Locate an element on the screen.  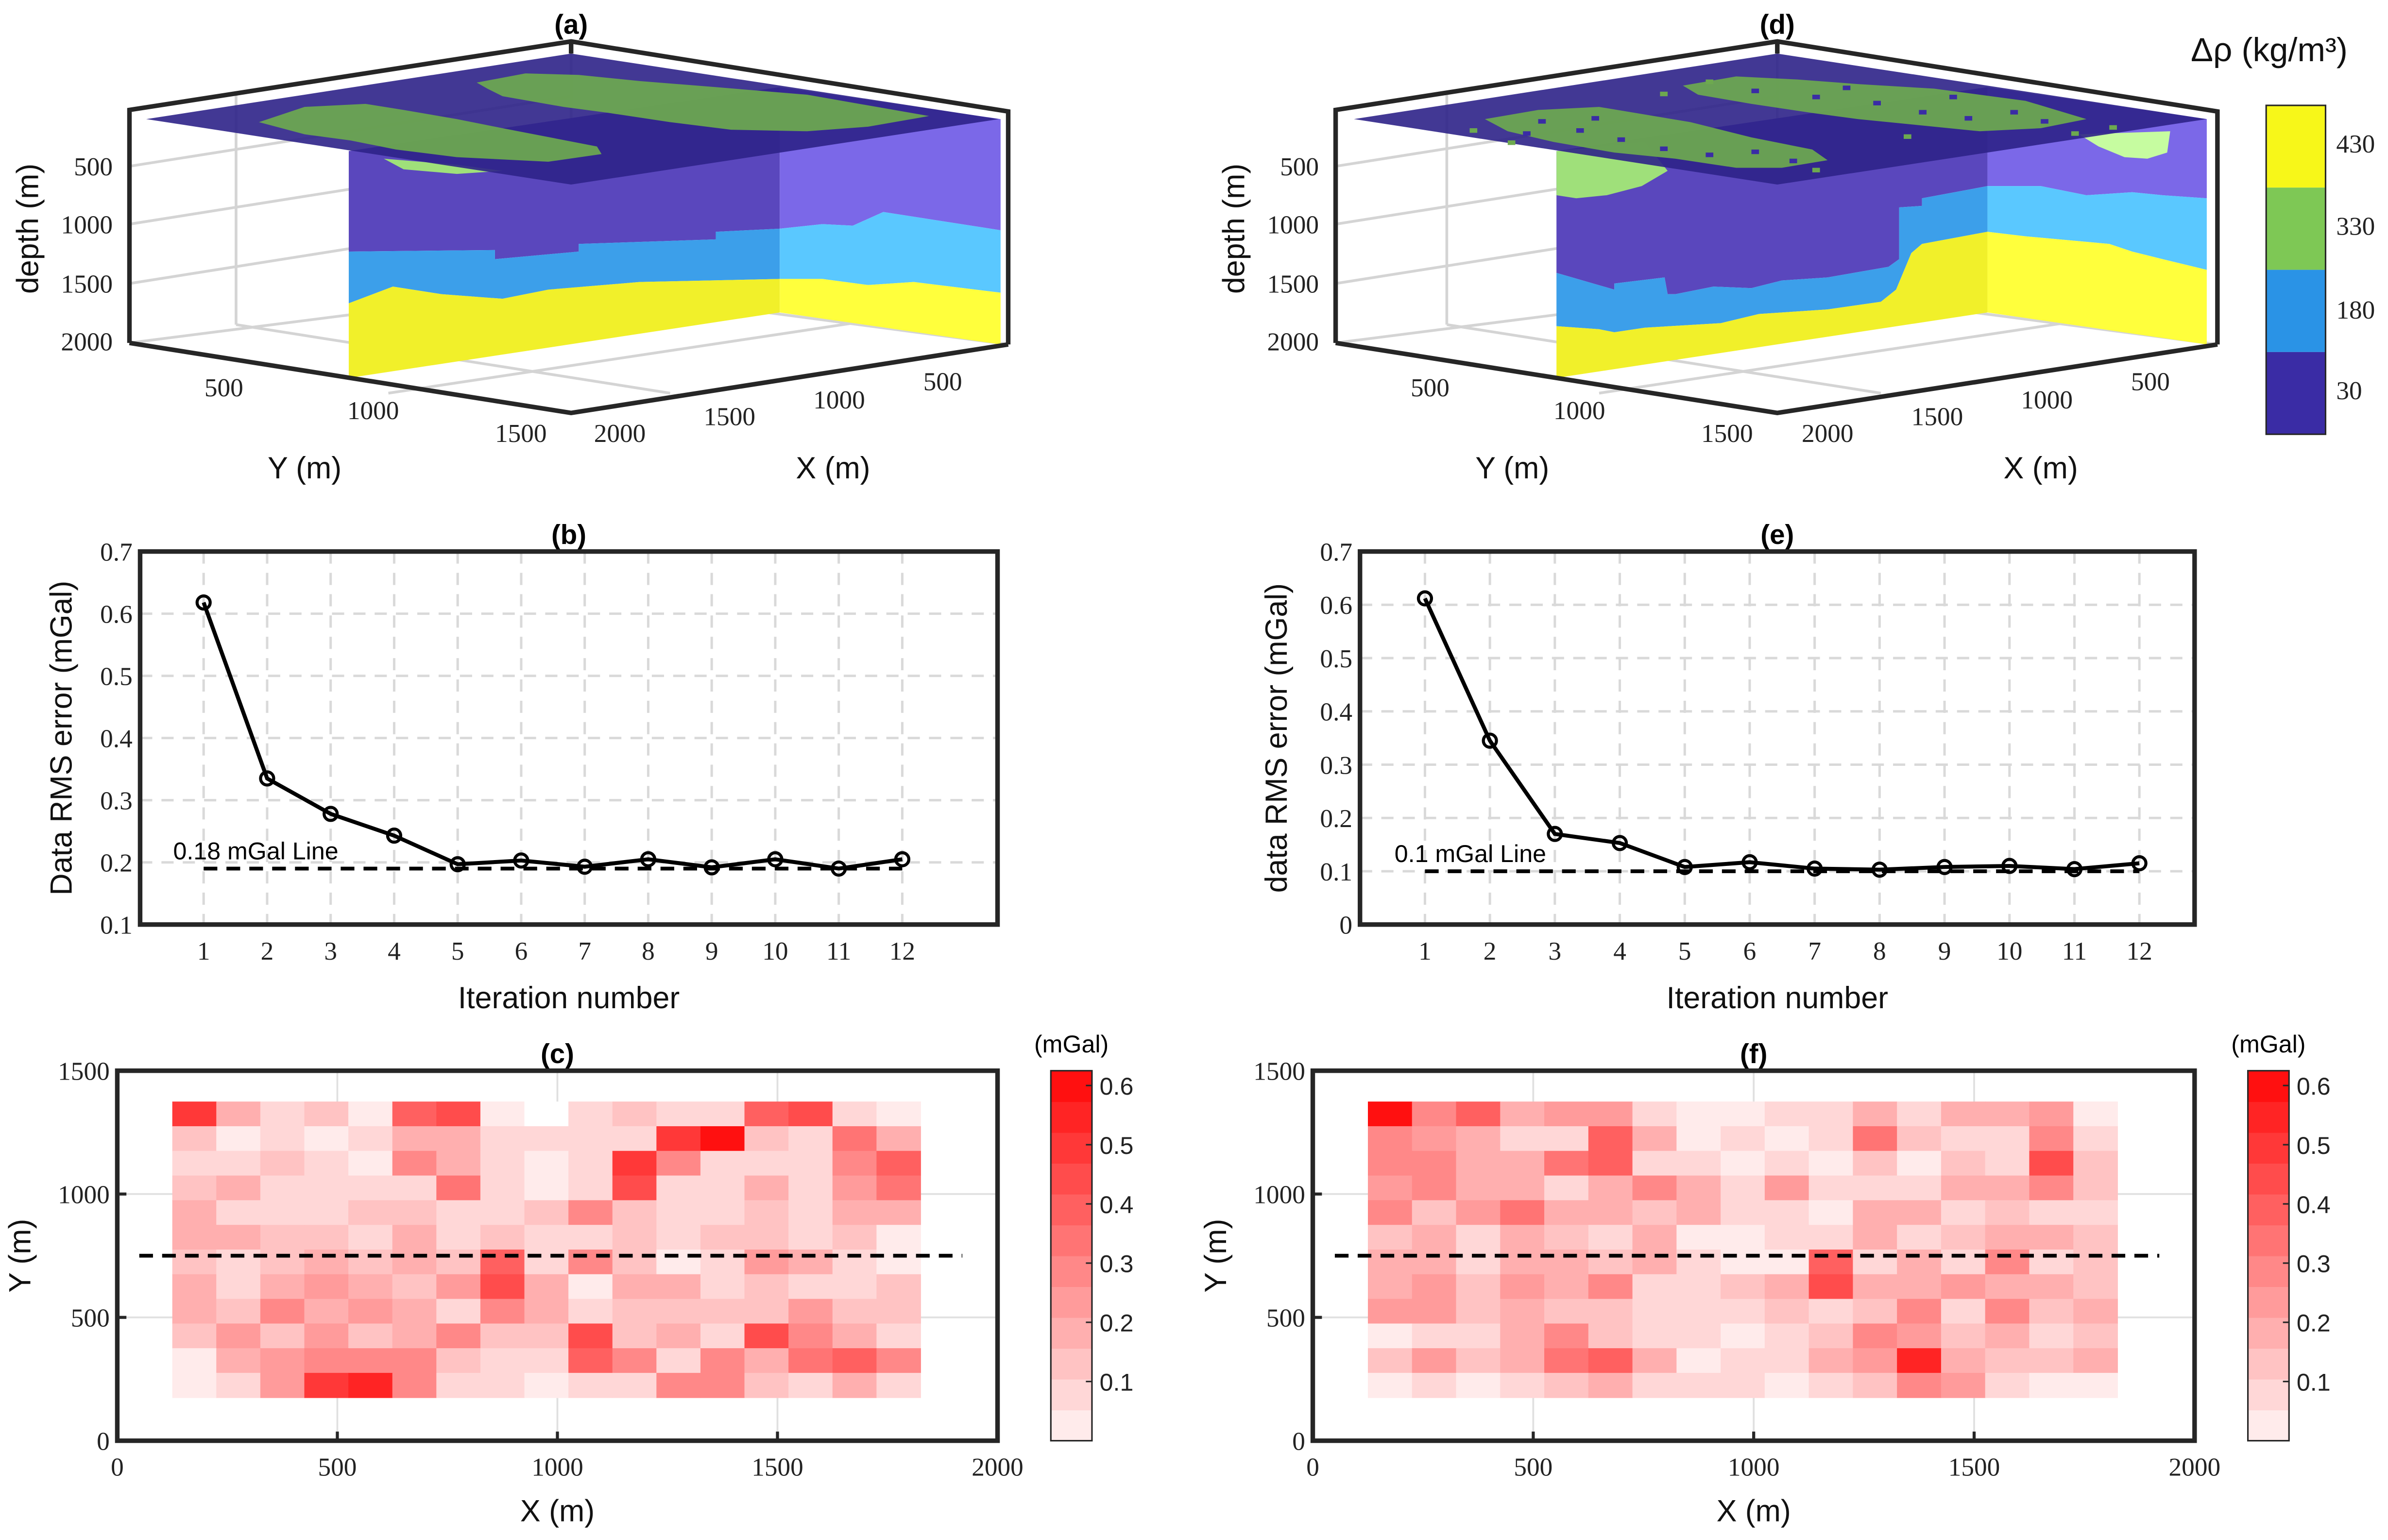
density-colorbar: Δρ (kg/m³) 430 330 180 30 is located at coordinates (2283, 233).